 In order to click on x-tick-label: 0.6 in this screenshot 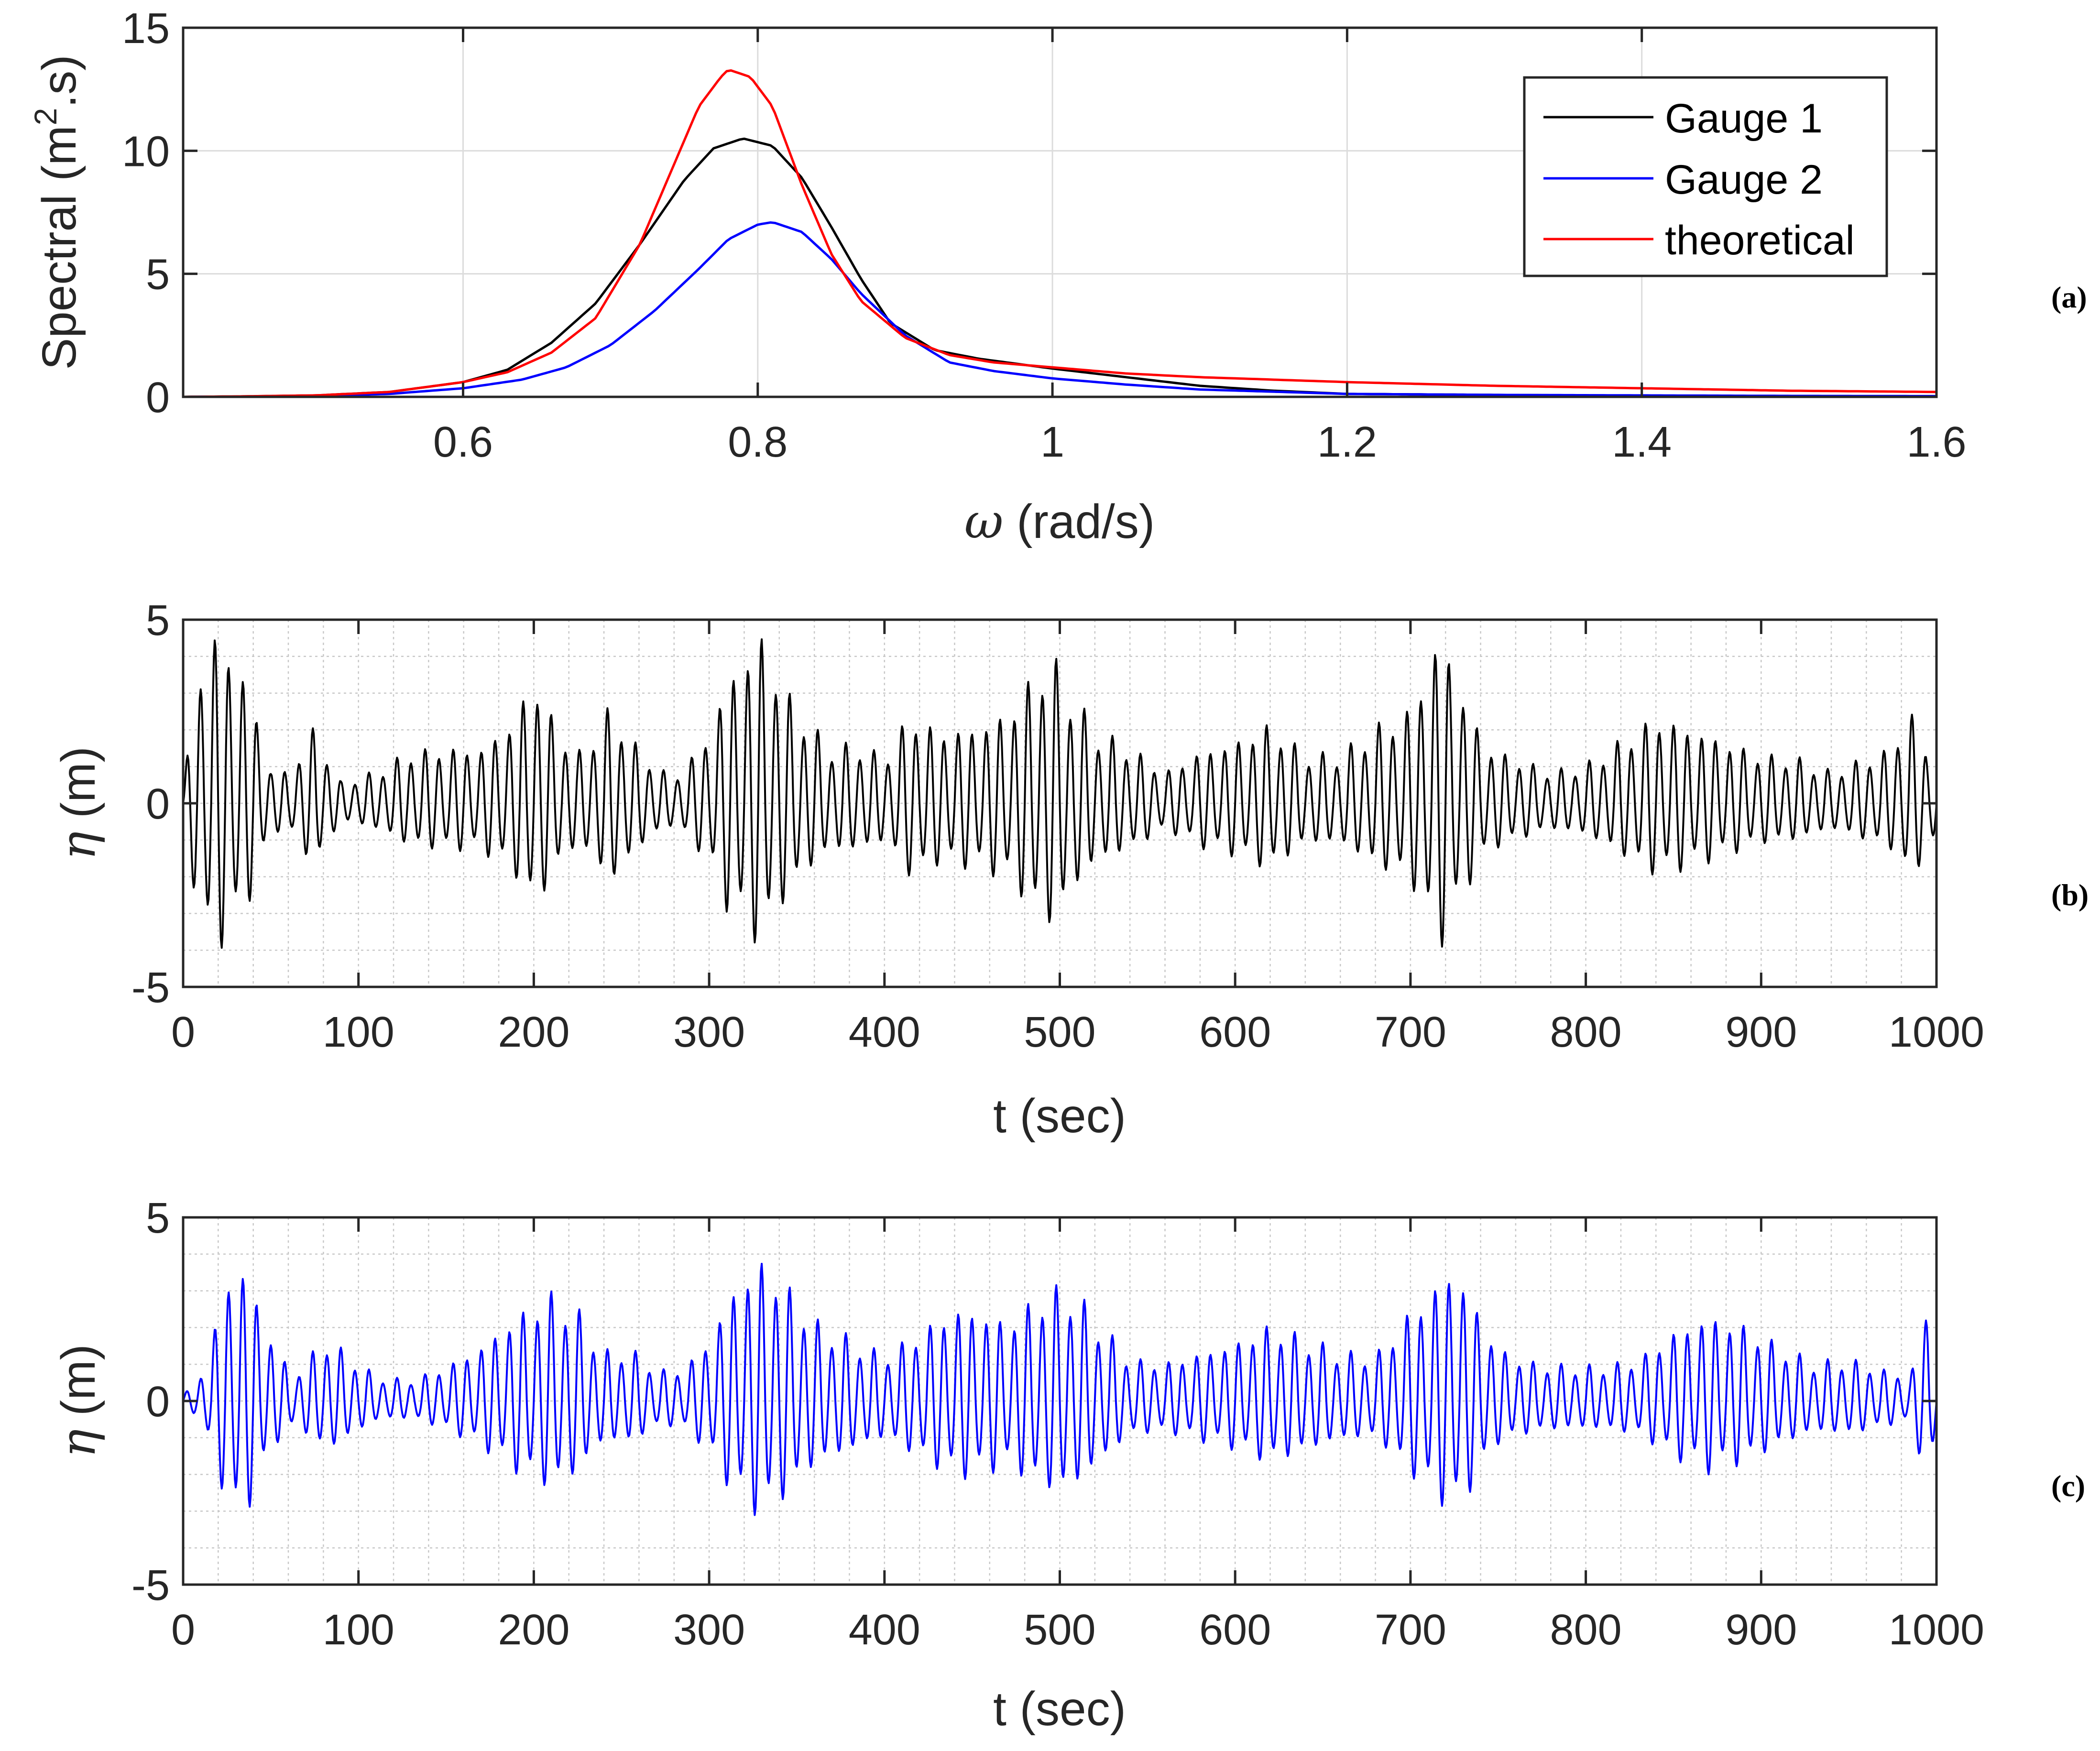, I will do `click(463, 442)`.